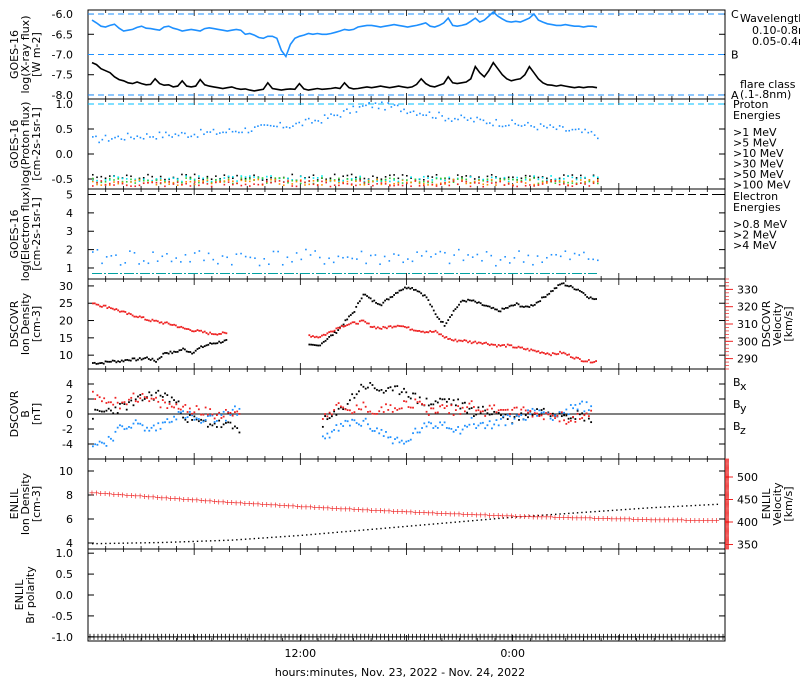 Image resolution: width=800 pixels, height=680 pixels. Describe the element at coordinates (36, 324) in the screenshot. I see `y-axis-label-4: [cm-3]` at that location.